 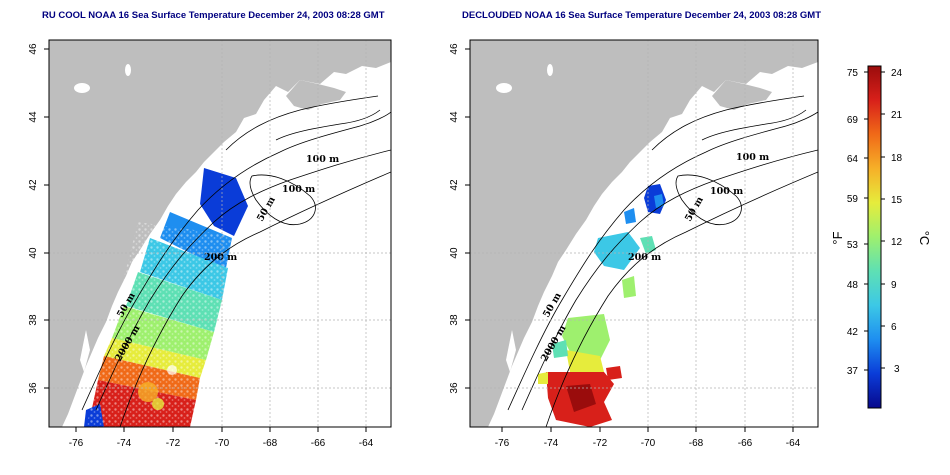 What do you see at coordinates (467, 218) in the screenshot?
I see `right-y-axis` at bounding box center [467, 218].